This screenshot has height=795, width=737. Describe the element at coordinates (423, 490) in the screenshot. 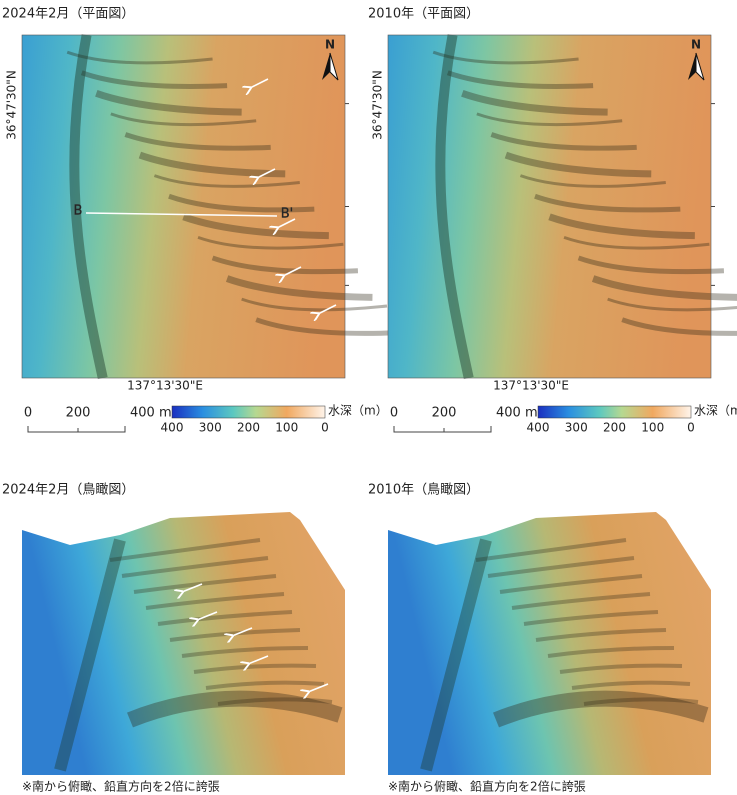

I see `panel-title: 2010年（鳥瞰図）` at that location.